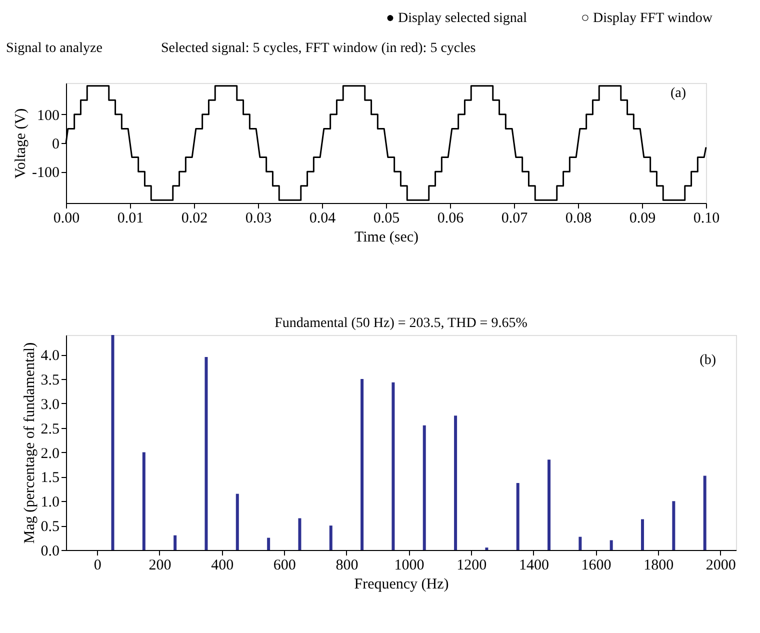  What do you see at coordinates (284, 566) in the screenshot?
I see `x-tick-label: 600` at bounding box center [284, 566].